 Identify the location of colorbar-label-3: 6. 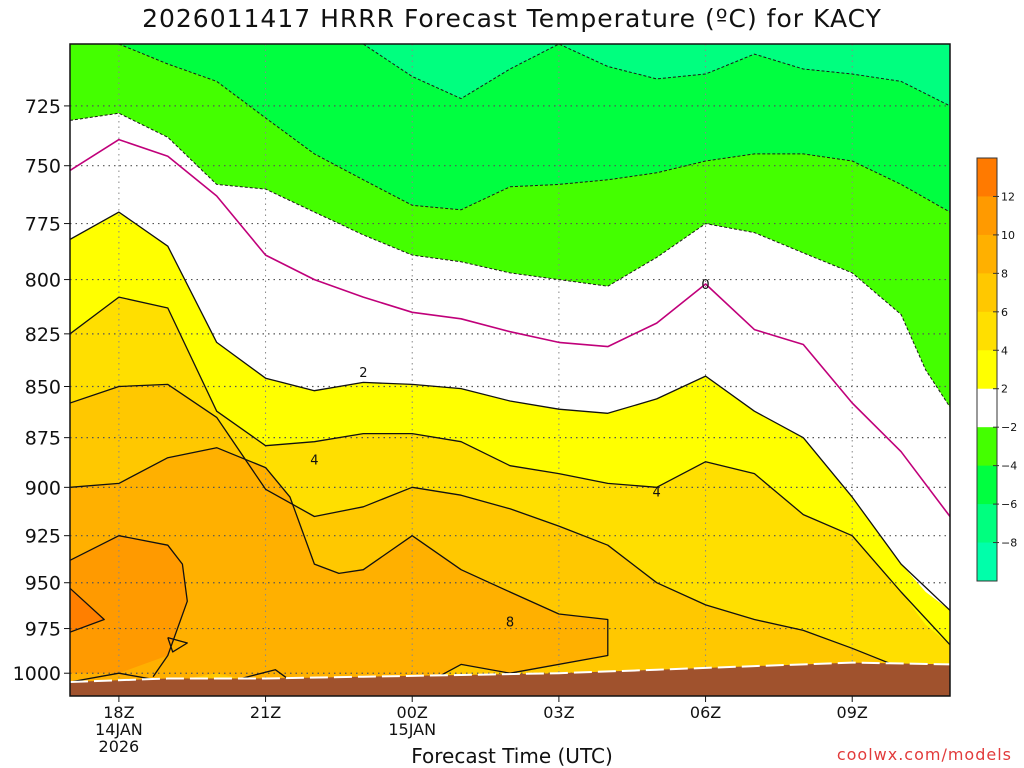
(1004, 312).